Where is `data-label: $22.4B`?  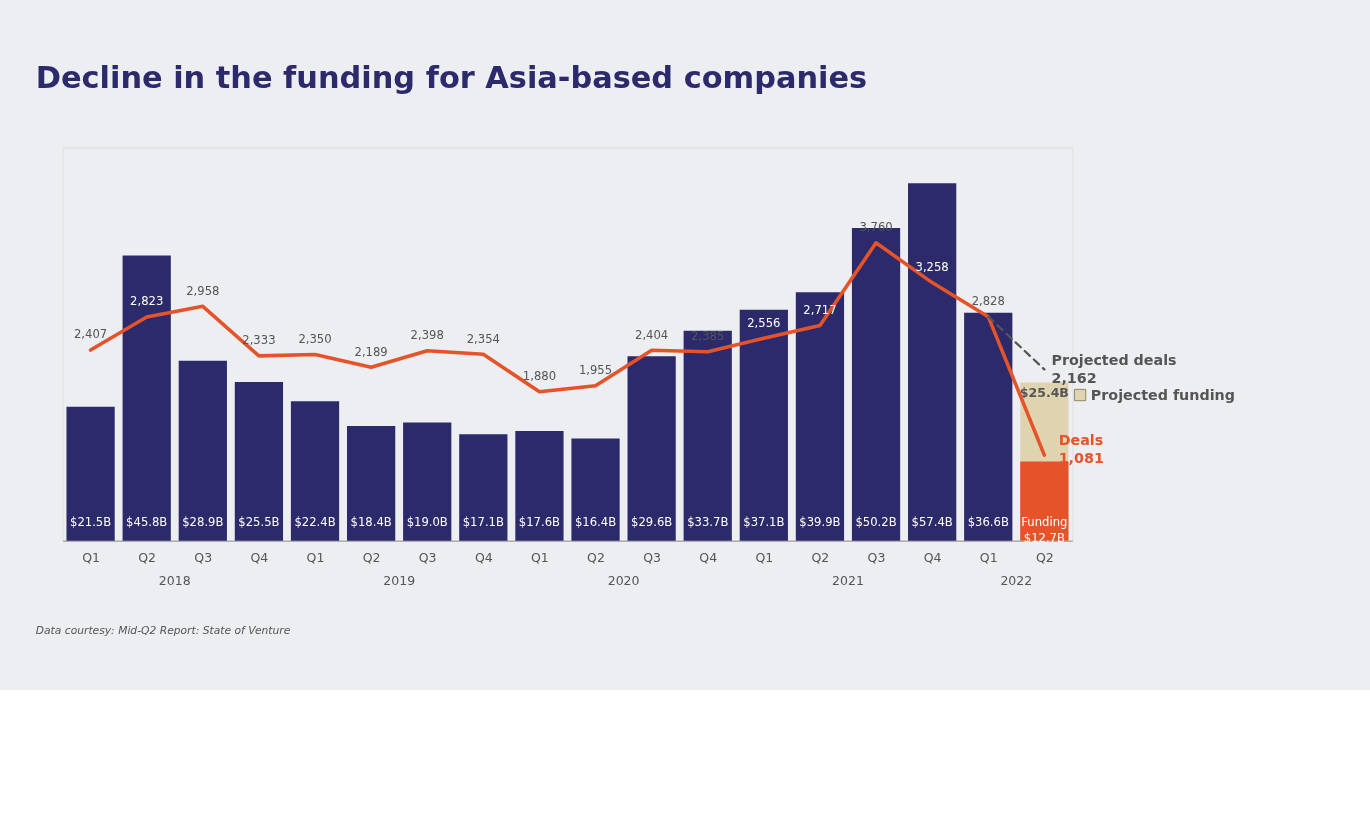 data-label: $22.4B is located at coordinates (315, 521).